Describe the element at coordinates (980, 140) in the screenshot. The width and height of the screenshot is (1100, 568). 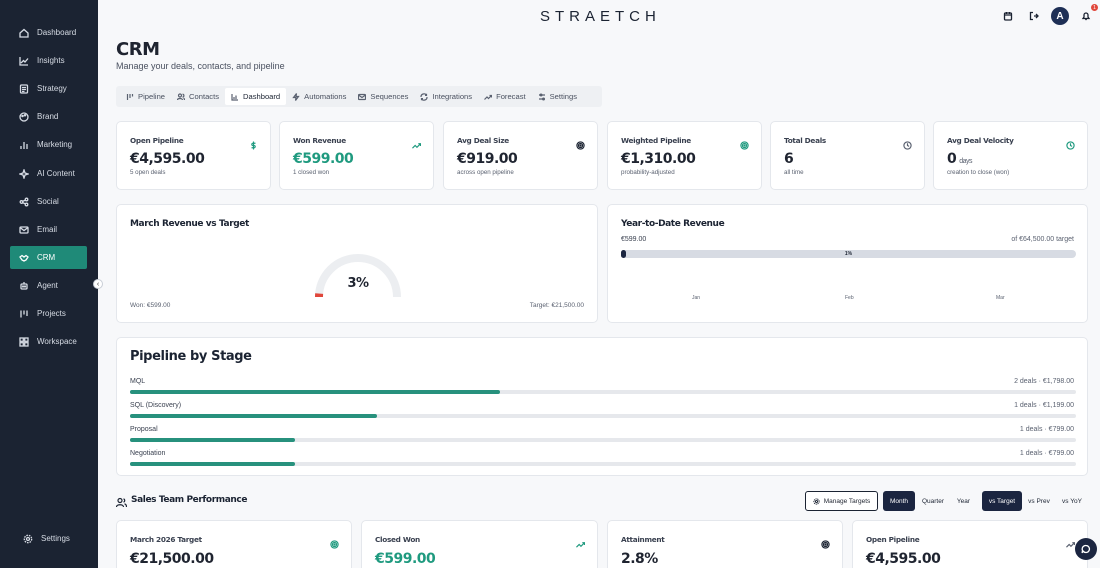
I see `kpi-label: Avg Deal Velocity` at that location.